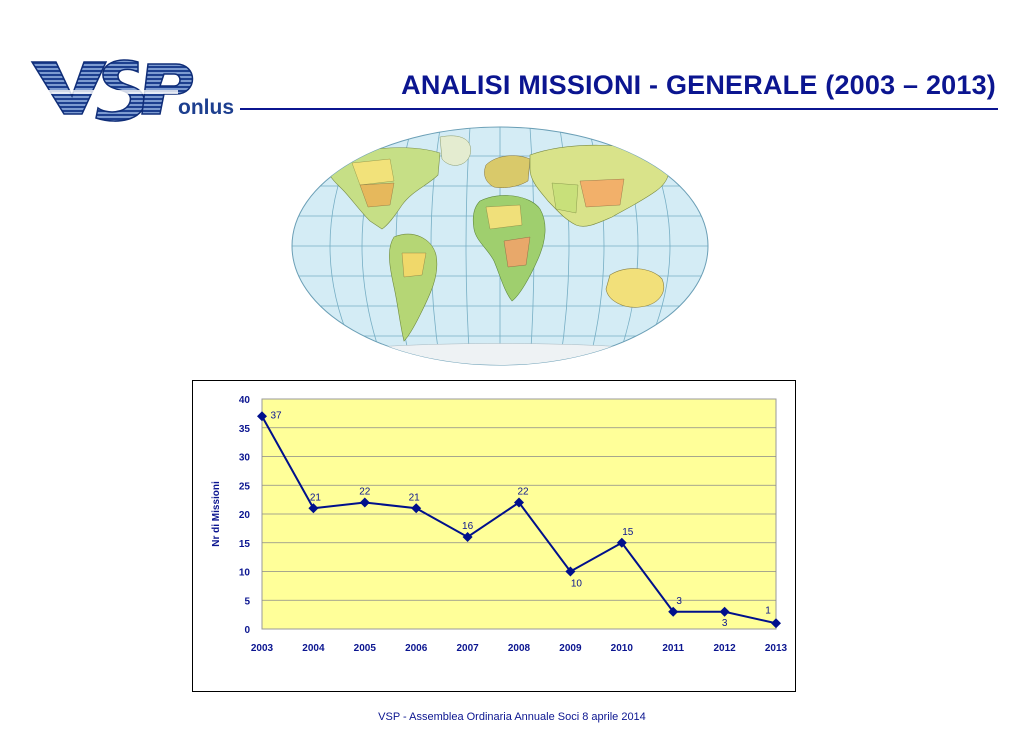 This screenshot has width=1024, height=741. Describe the element at coordinates (262, 648) in the screenshot. I see `x-tick-label: 2003` at that location.